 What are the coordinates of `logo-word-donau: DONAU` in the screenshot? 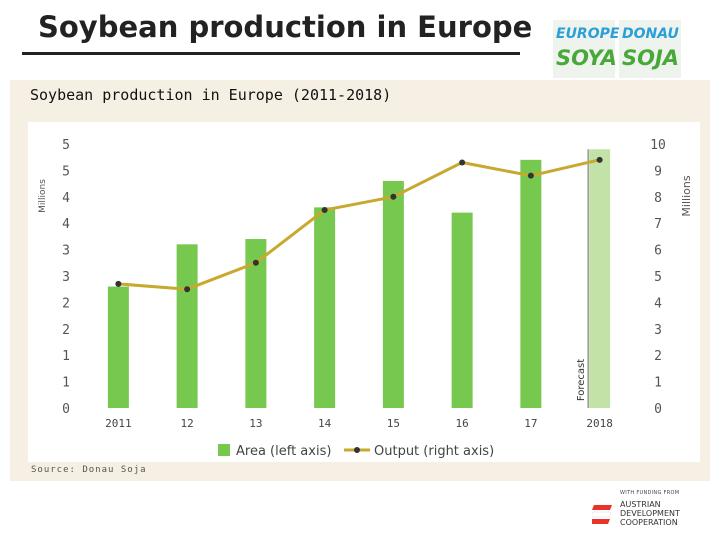 It's located at (650, 34).